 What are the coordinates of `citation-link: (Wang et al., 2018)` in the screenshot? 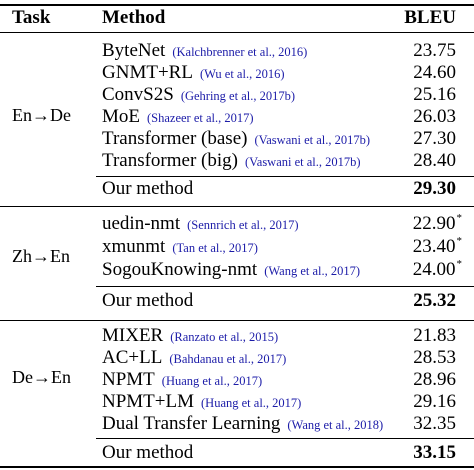 It's located at (335, 425).